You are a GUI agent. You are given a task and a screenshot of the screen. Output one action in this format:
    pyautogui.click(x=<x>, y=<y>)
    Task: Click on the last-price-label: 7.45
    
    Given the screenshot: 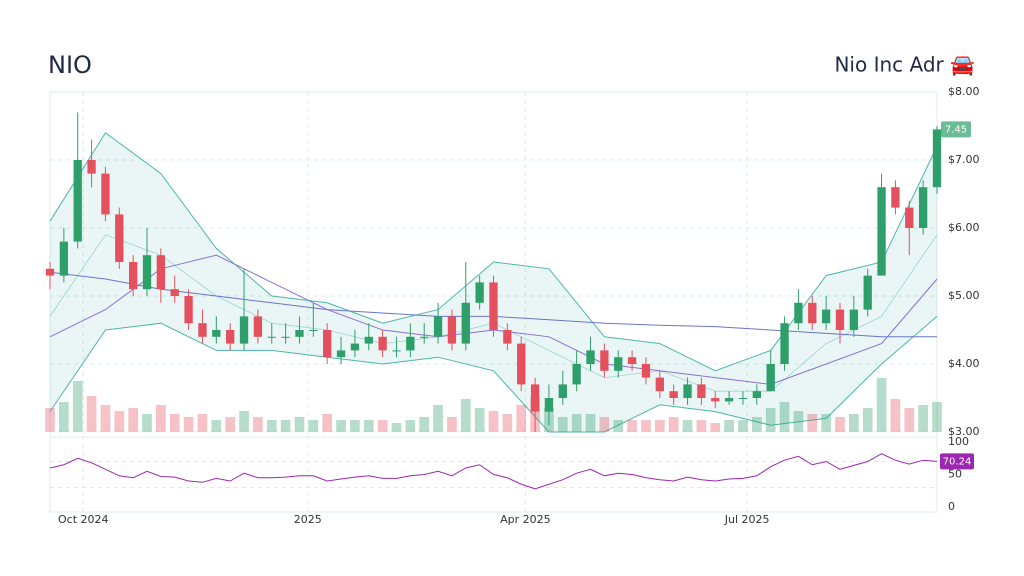 What is the action you would take?
    pyautogui.click(x=956, y=129)
    